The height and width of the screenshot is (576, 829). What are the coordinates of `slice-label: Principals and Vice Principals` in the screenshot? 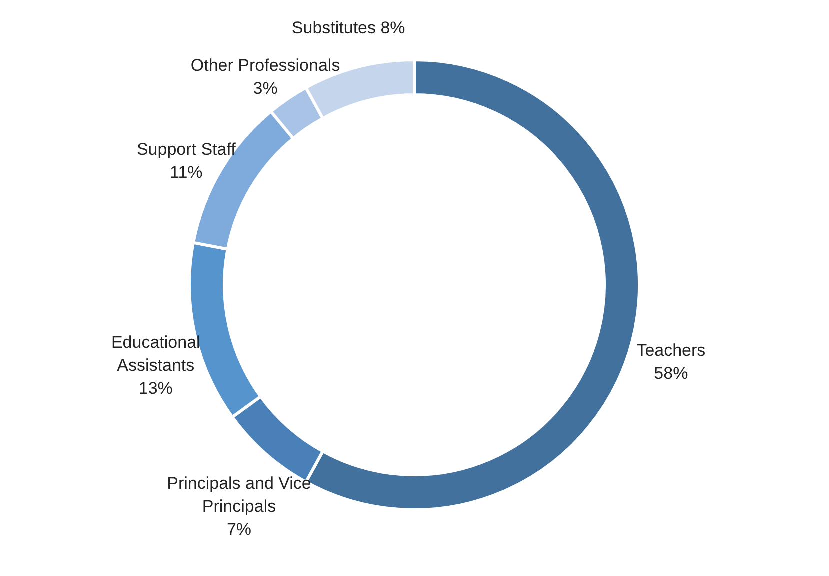 It's located at (239, 495).